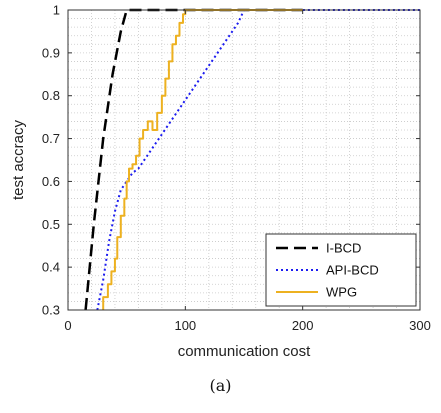  I want to click on x-tick-label: 300, so click(420, 325).